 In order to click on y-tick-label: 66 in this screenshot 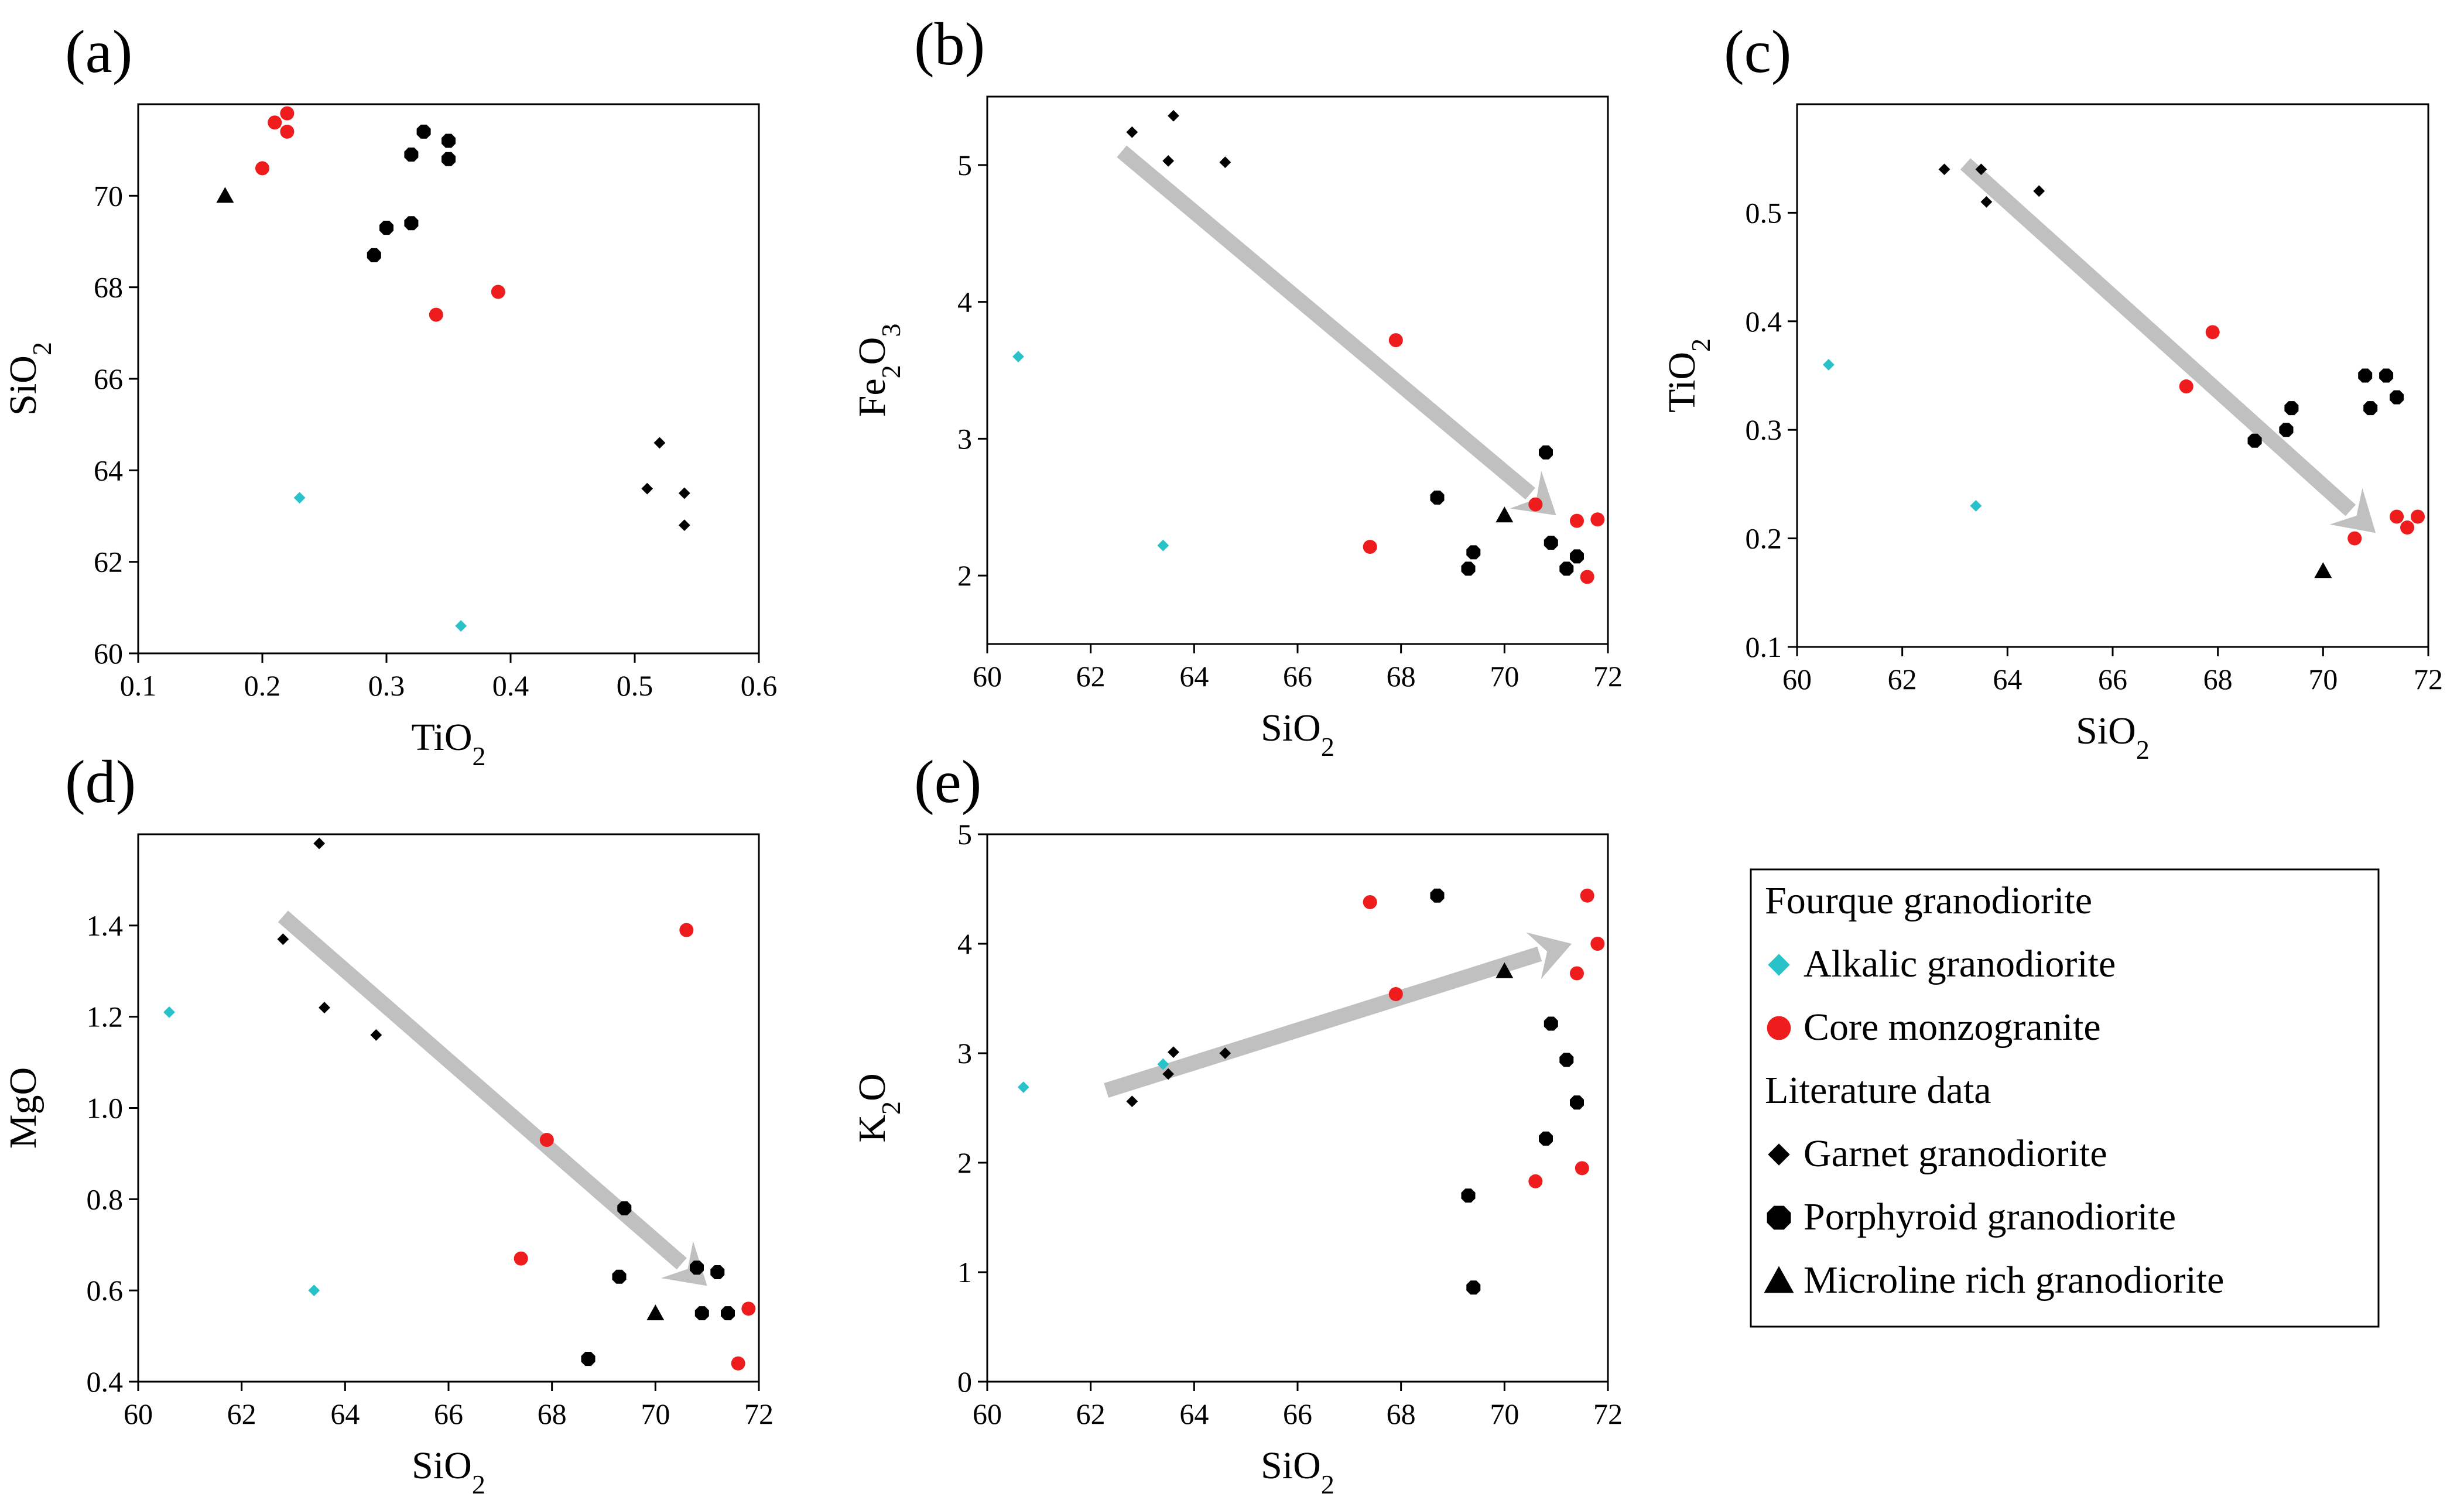, I will do `click(109, 378)`.